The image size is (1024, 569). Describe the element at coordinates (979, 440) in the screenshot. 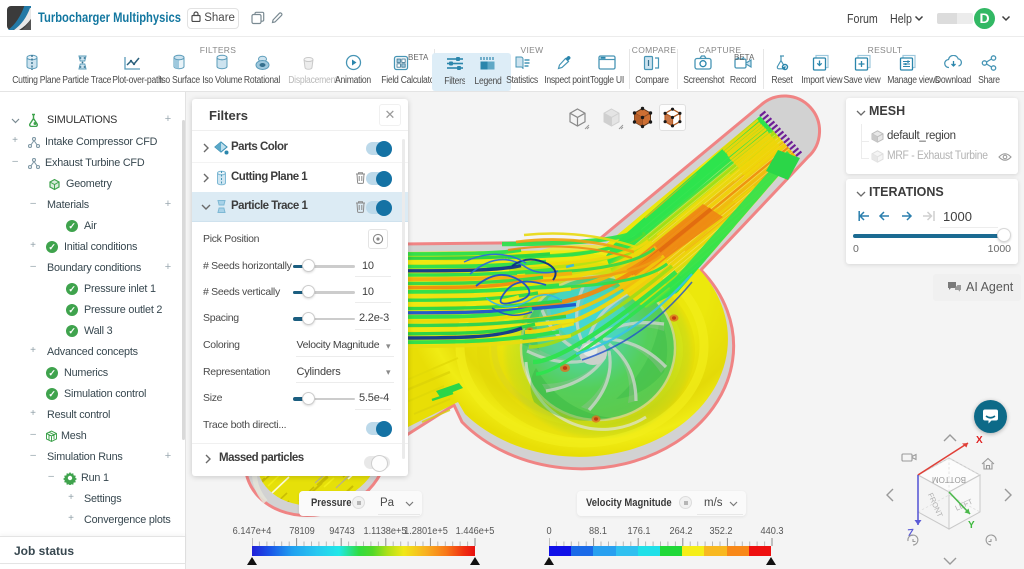

I see `svg-text: X` at that location.